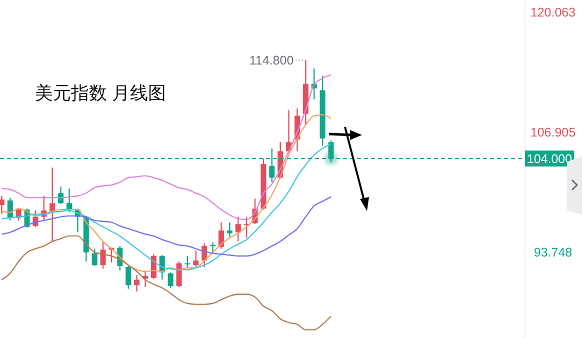 This screenshot has height=338, width=582. I want to click on ref-line-label: 104.000, so click(549, 159).